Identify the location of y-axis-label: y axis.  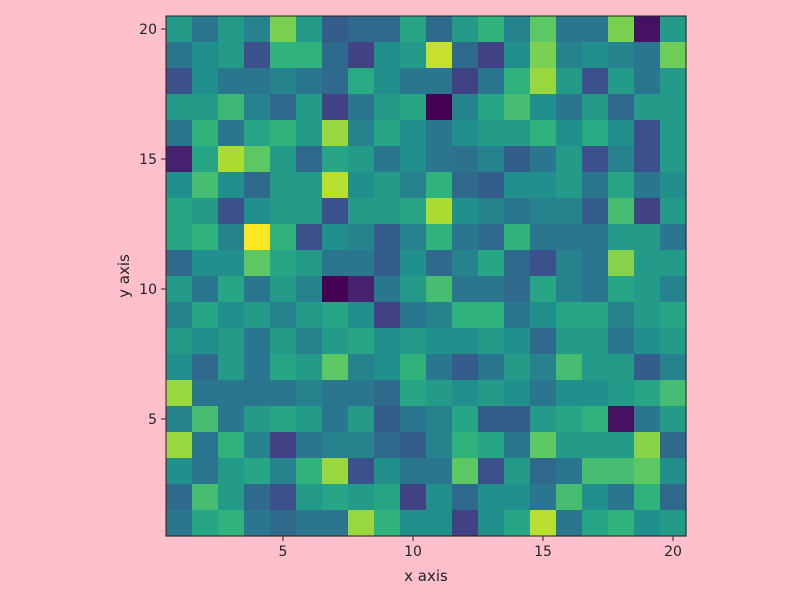
(124, 276).